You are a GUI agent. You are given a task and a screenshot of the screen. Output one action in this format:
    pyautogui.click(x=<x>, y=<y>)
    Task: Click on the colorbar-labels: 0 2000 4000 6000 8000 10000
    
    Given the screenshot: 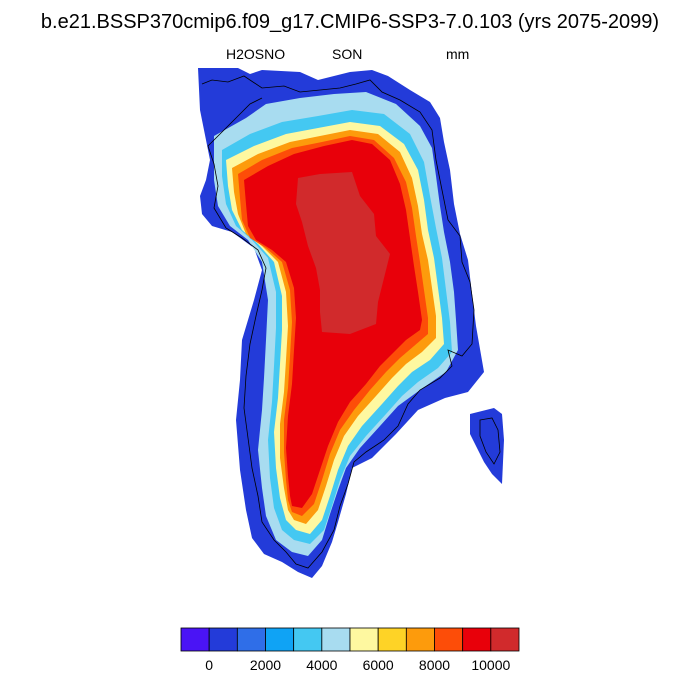 What is the action you would take?
    pyautogui.click(x=357, y=665)
    